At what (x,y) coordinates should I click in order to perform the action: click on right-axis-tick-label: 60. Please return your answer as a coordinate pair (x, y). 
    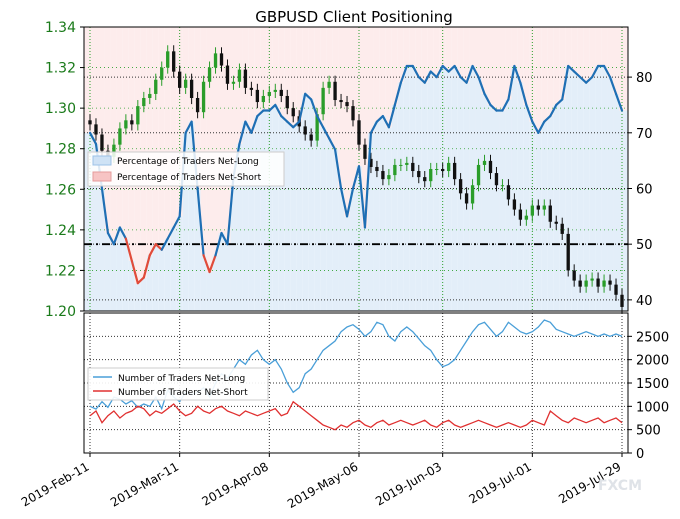
    Looking at the image, I should click on (644, 189).